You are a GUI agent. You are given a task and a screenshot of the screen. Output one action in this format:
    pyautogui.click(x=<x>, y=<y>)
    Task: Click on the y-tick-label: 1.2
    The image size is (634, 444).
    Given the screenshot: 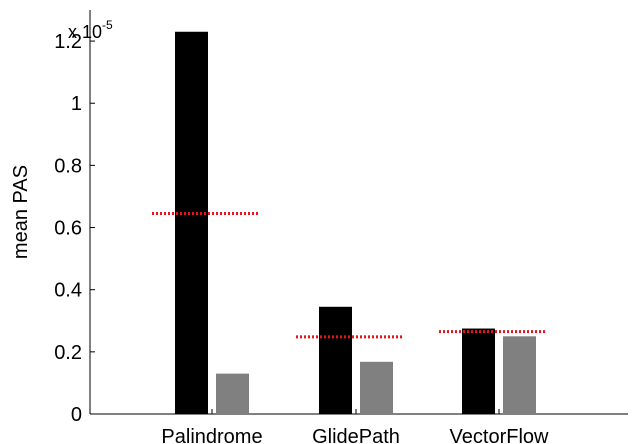 What is the action you would take?
    pyautogui.click(x=68, y=42)
    